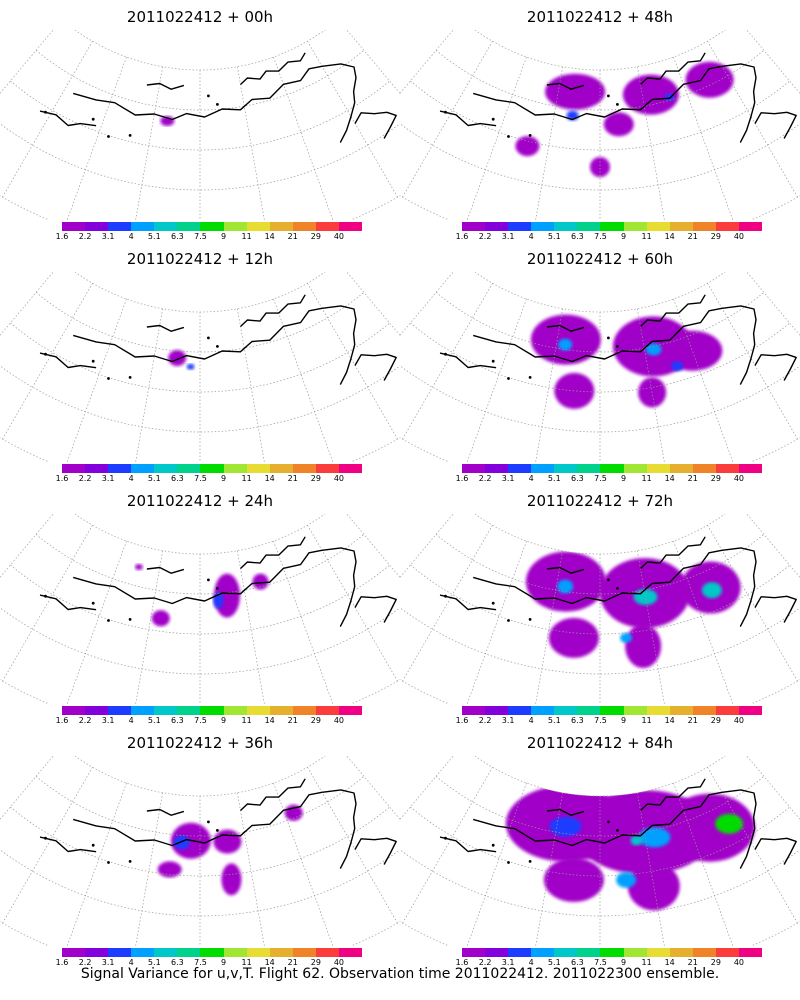  I want to click on domain-outline, so click(600, 125).